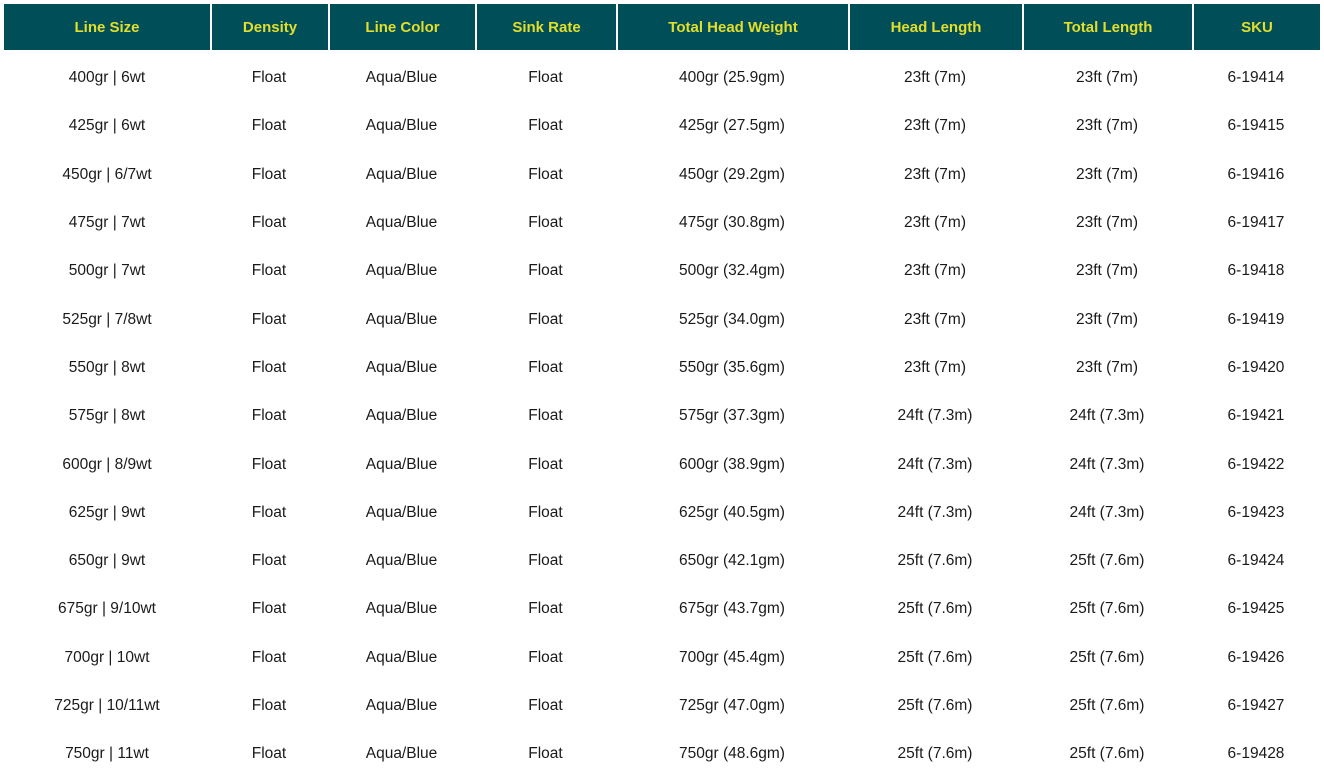  Describe the element at coordinates (107, 657) in the screenshot. I see `cell-line-size: 700gr | 10wt` at that location.